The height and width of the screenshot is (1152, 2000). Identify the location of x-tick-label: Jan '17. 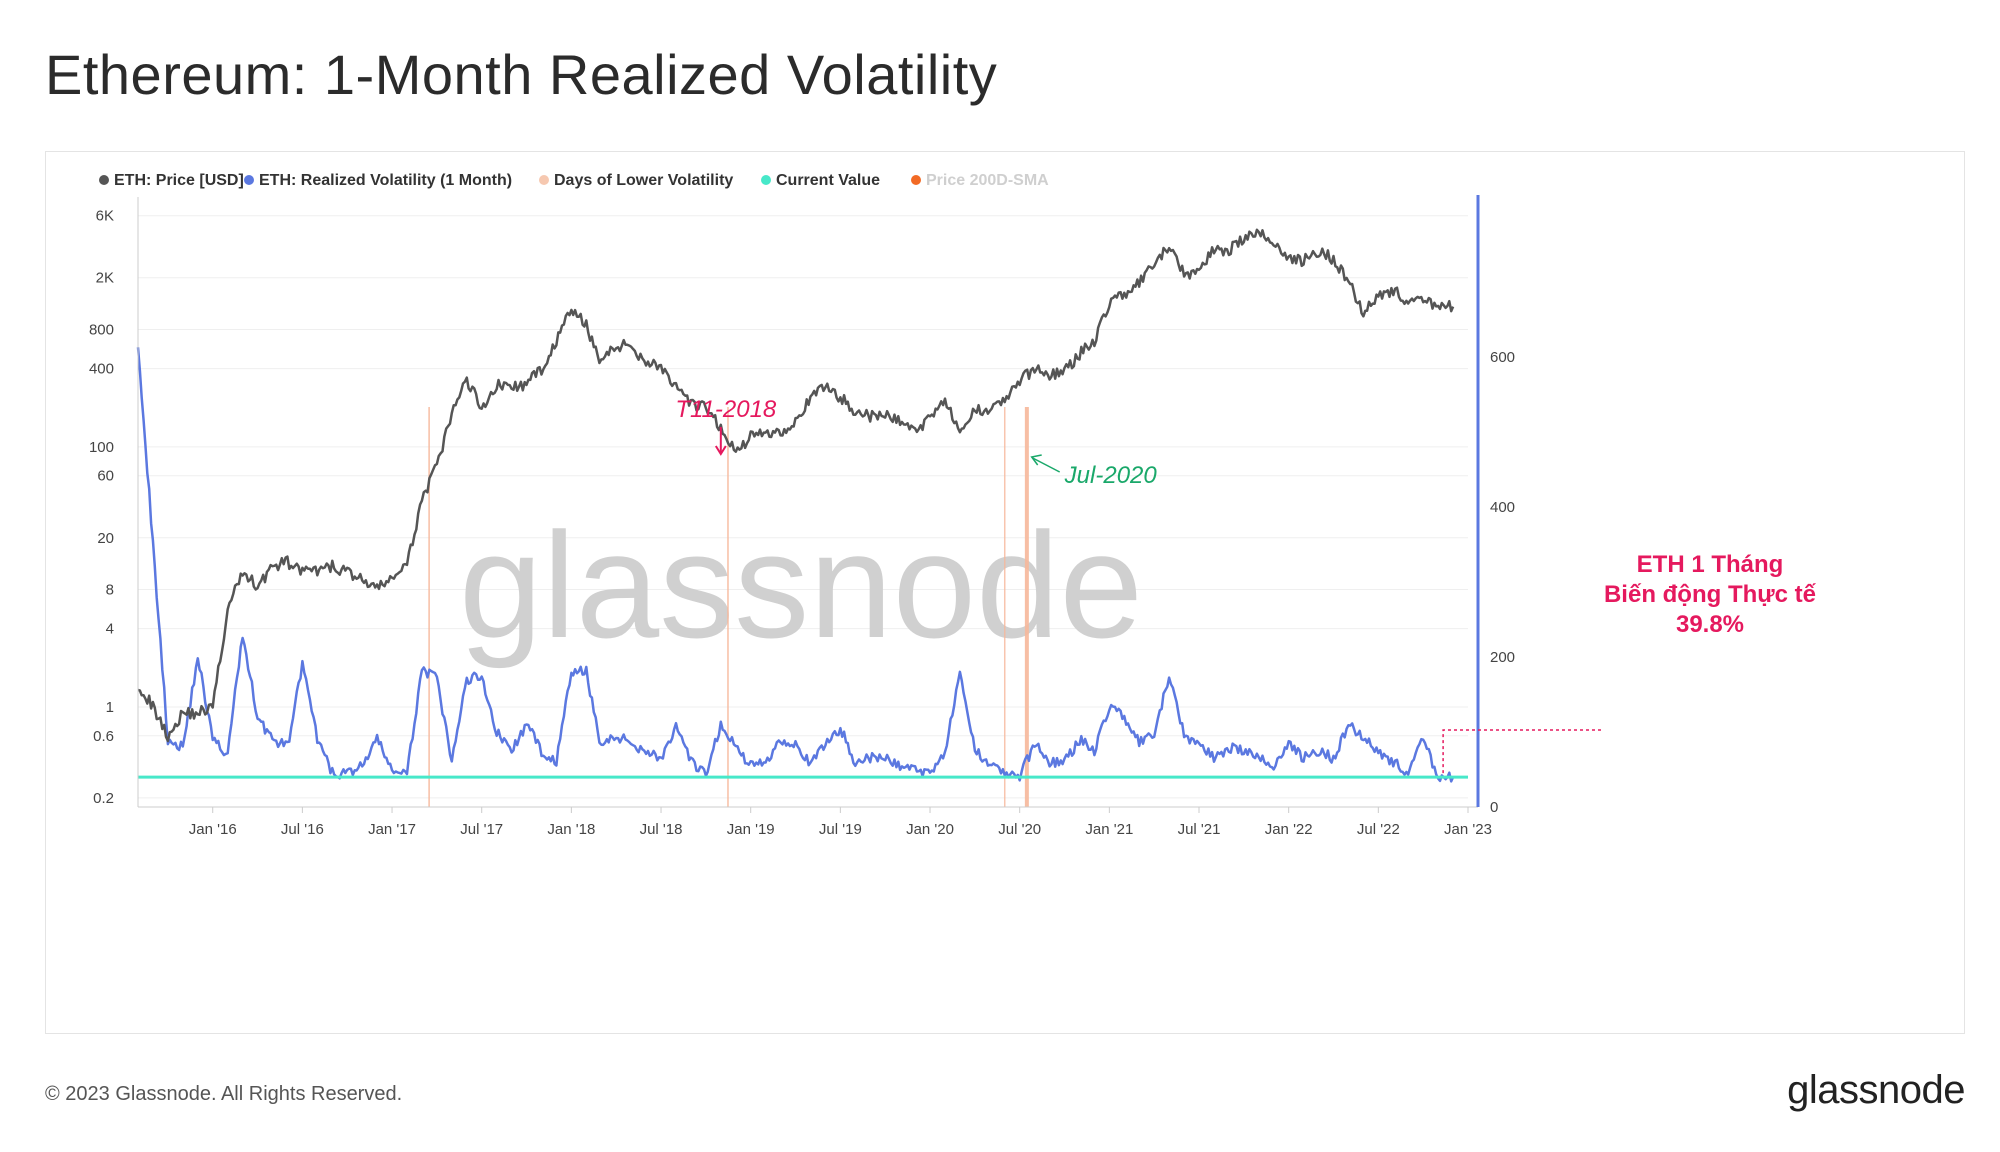
(392, 829).